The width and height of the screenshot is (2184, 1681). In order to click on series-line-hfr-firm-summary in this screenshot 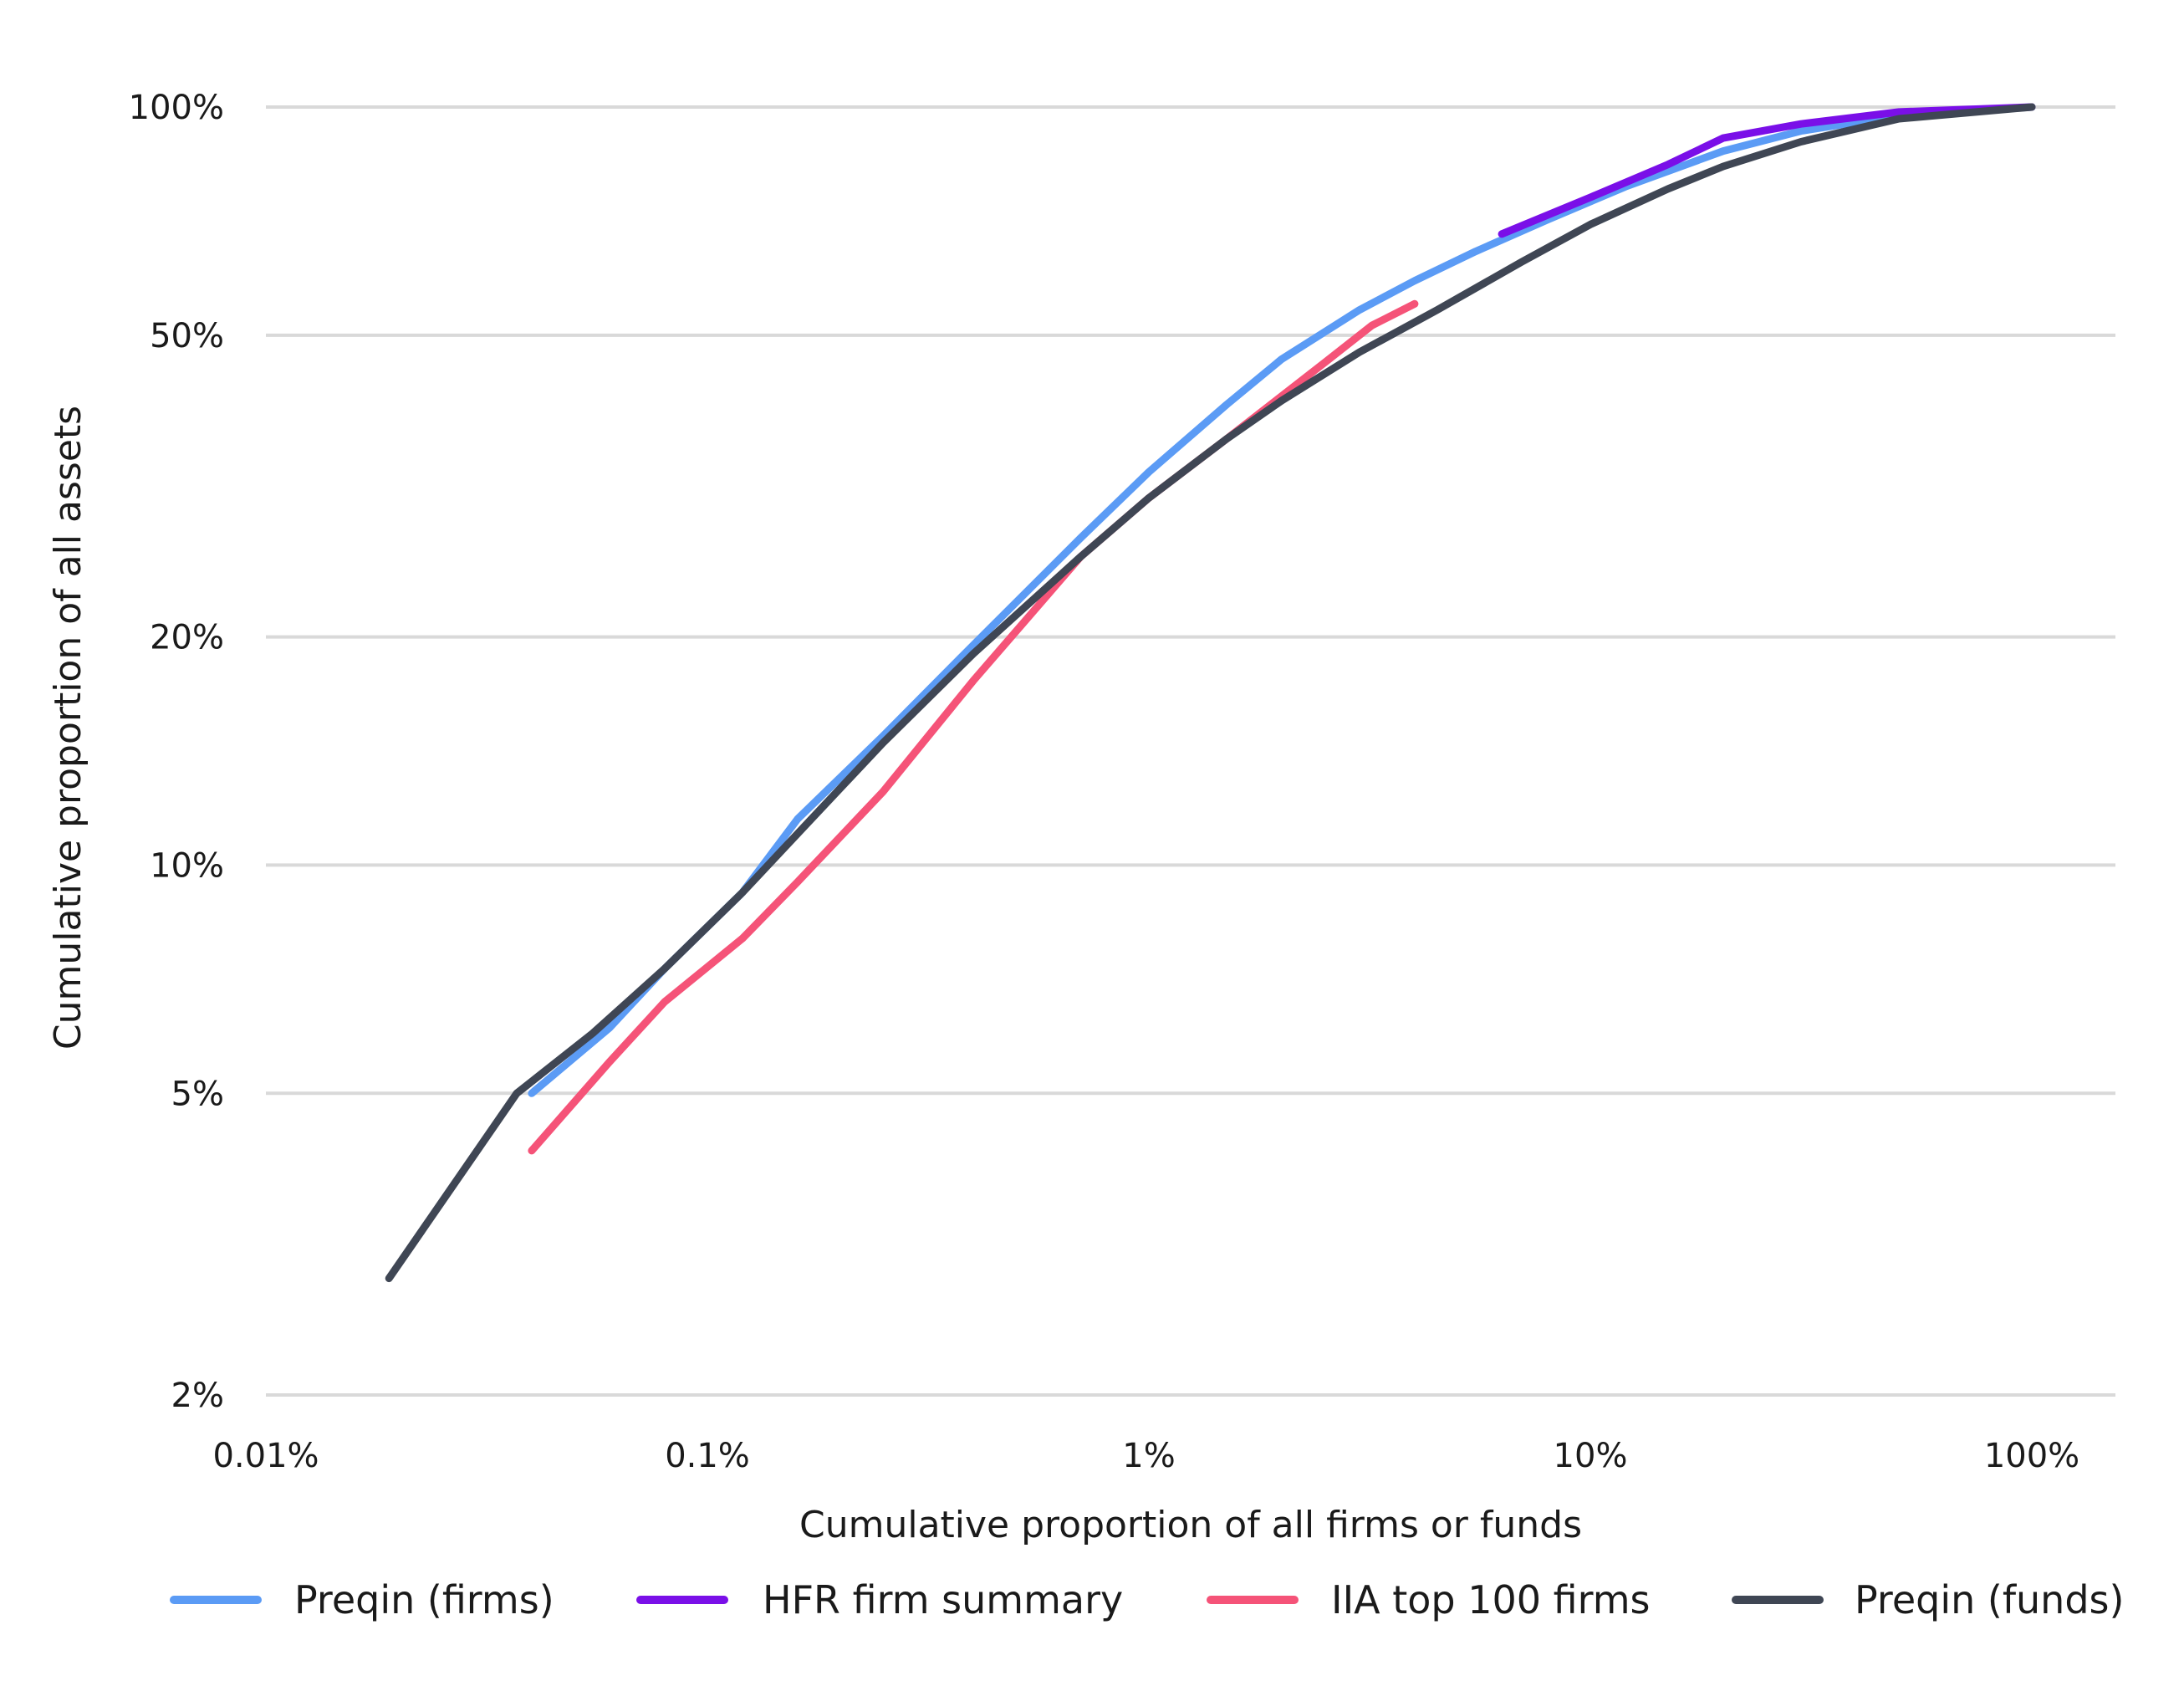, I will do `click(1767, 170)`.